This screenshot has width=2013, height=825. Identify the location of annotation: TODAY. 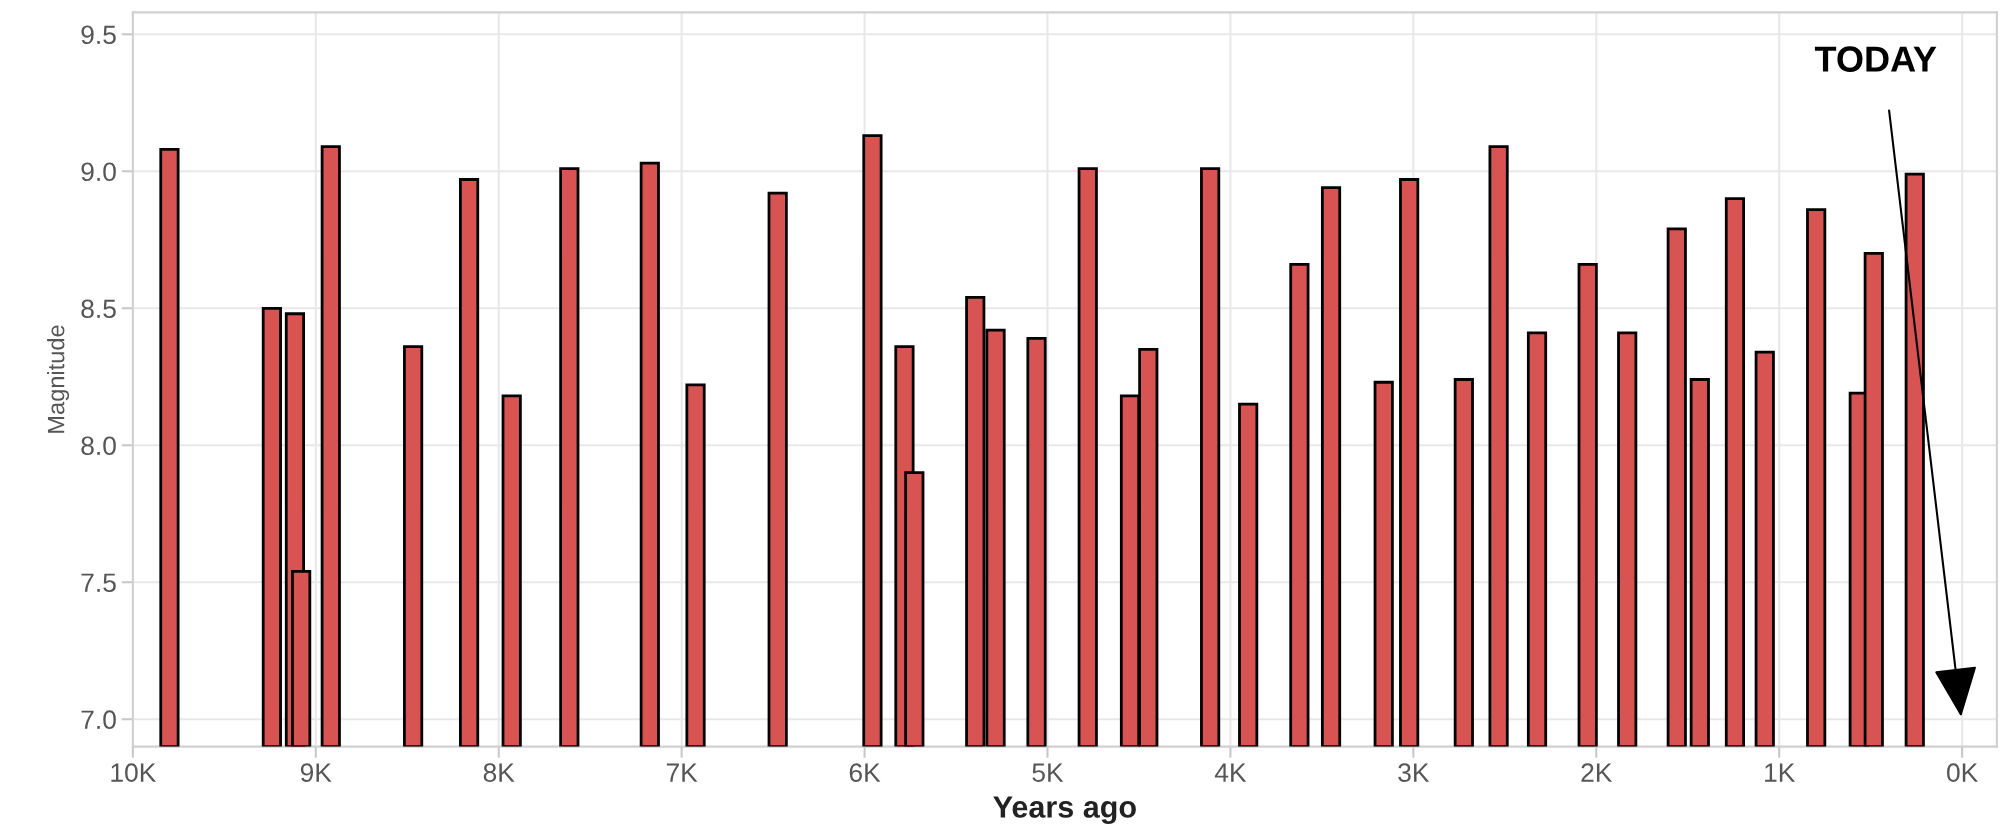
(1875, 59).